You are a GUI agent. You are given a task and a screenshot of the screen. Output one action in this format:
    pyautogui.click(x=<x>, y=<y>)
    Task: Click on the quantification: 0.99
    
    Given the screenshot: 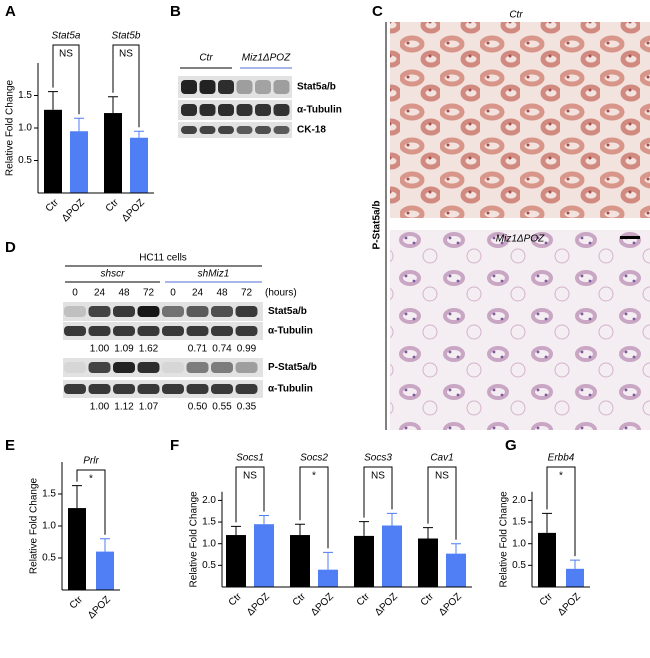 What is the action you would take?
    pyautogui.click(x=247, y=349)
    